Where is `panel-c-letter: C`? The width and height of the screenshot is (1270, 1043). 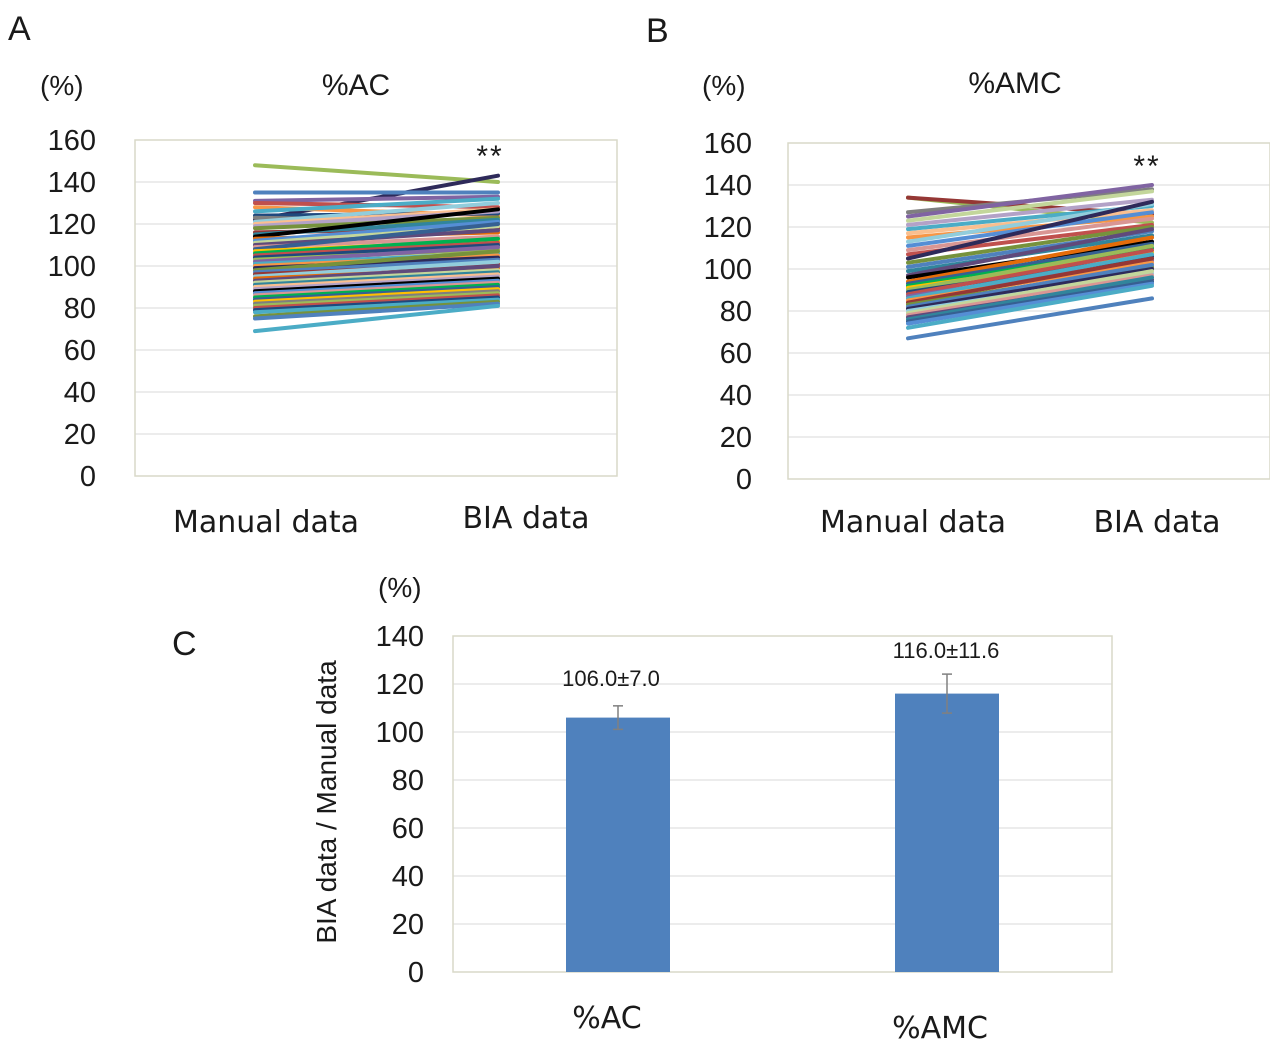 panel-c-letter: C is located at coordinates (184, 644).